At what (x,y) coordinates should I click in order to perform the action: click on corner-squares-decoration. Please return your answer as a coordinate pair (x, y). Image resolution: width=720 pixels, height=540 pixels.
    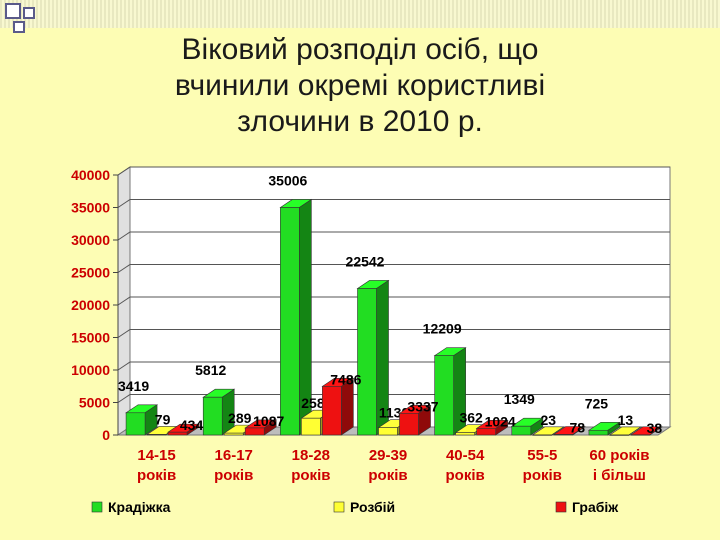
    Looking at the image, I should click on (20, 18).